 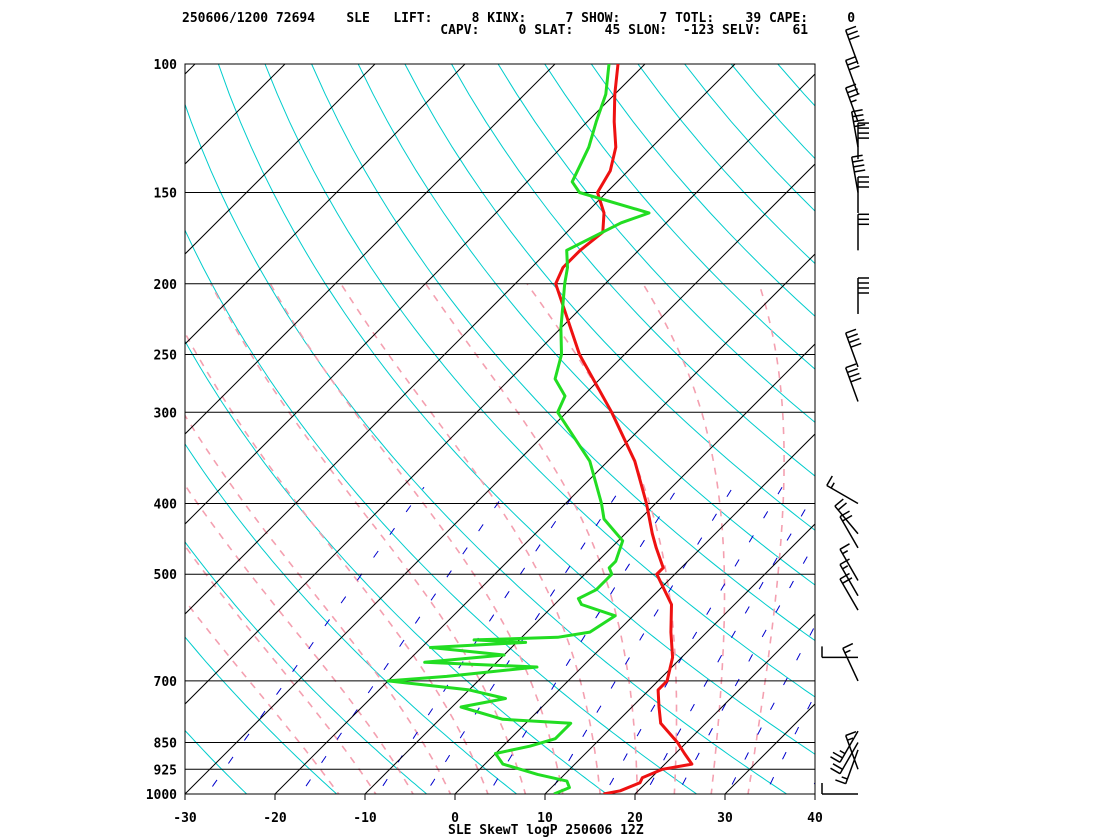 What do you see at coordinates (166, 575) in the screenshot?
I see `pressure-label: 500` at bounding box center [166, 575].